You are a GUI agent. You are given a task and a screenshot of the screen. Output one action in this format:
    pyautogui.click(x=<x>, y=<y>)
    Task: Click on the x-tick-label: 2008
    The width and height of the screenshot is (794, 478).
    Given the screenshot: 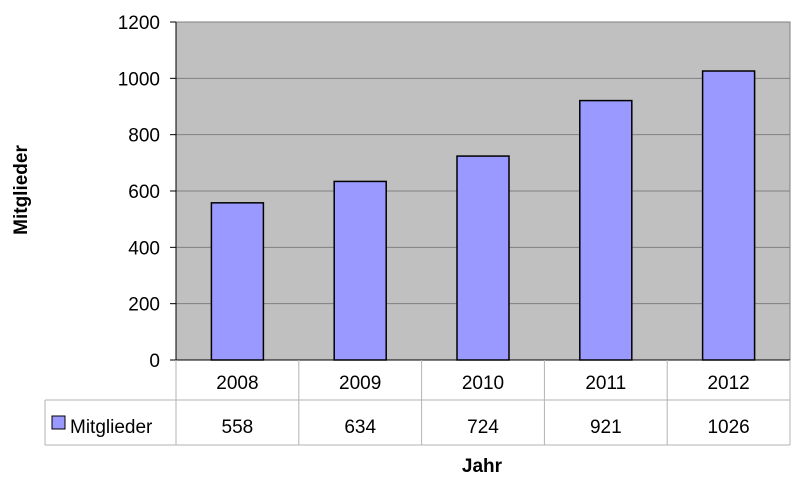 What is the action you would take?
    pyautogui.click(x=237, y=383)
    